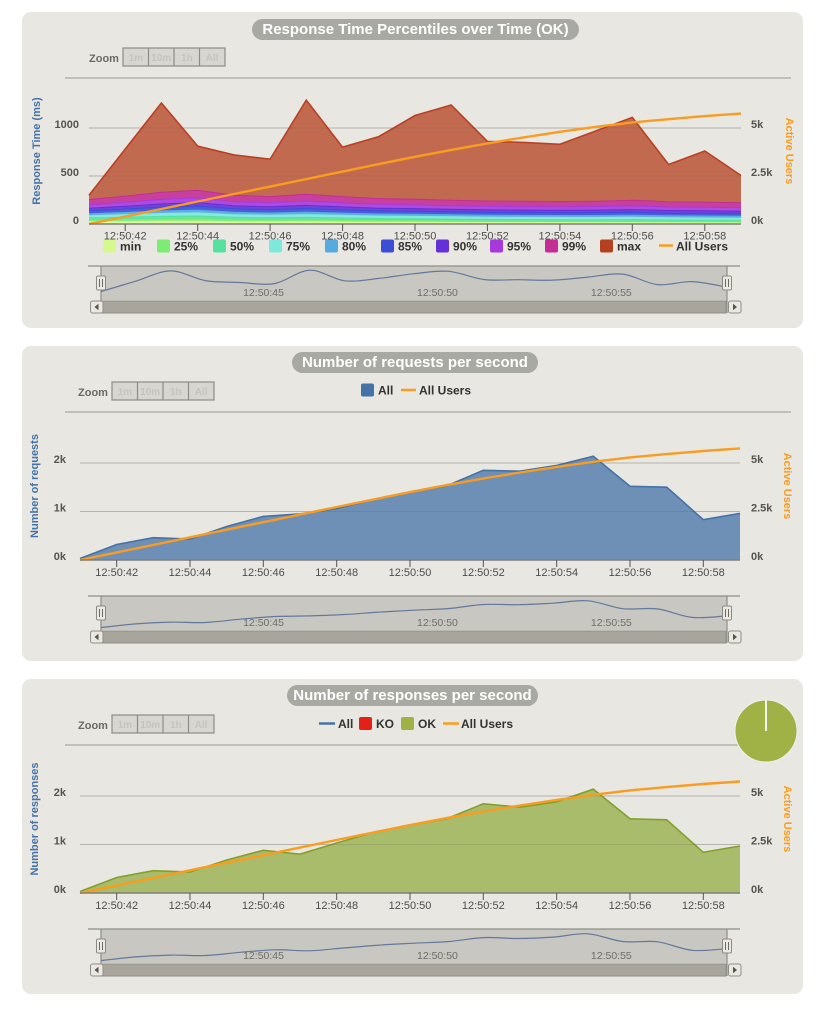 This screenshot has width=819, height=1024. Describe the element at coordinates (385, 724) in the screenshot. I see `svg-text: KO` at that location.